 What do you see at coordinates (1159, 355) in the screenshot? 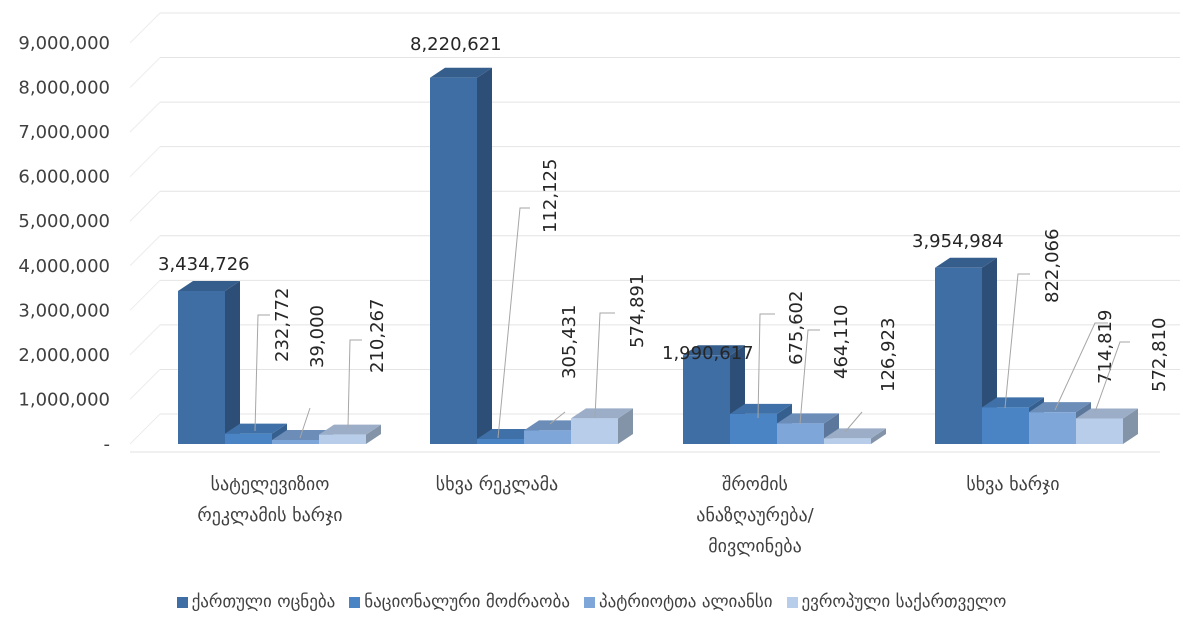
I see `data-label: 572,810` at bounding box center [1159, 355].